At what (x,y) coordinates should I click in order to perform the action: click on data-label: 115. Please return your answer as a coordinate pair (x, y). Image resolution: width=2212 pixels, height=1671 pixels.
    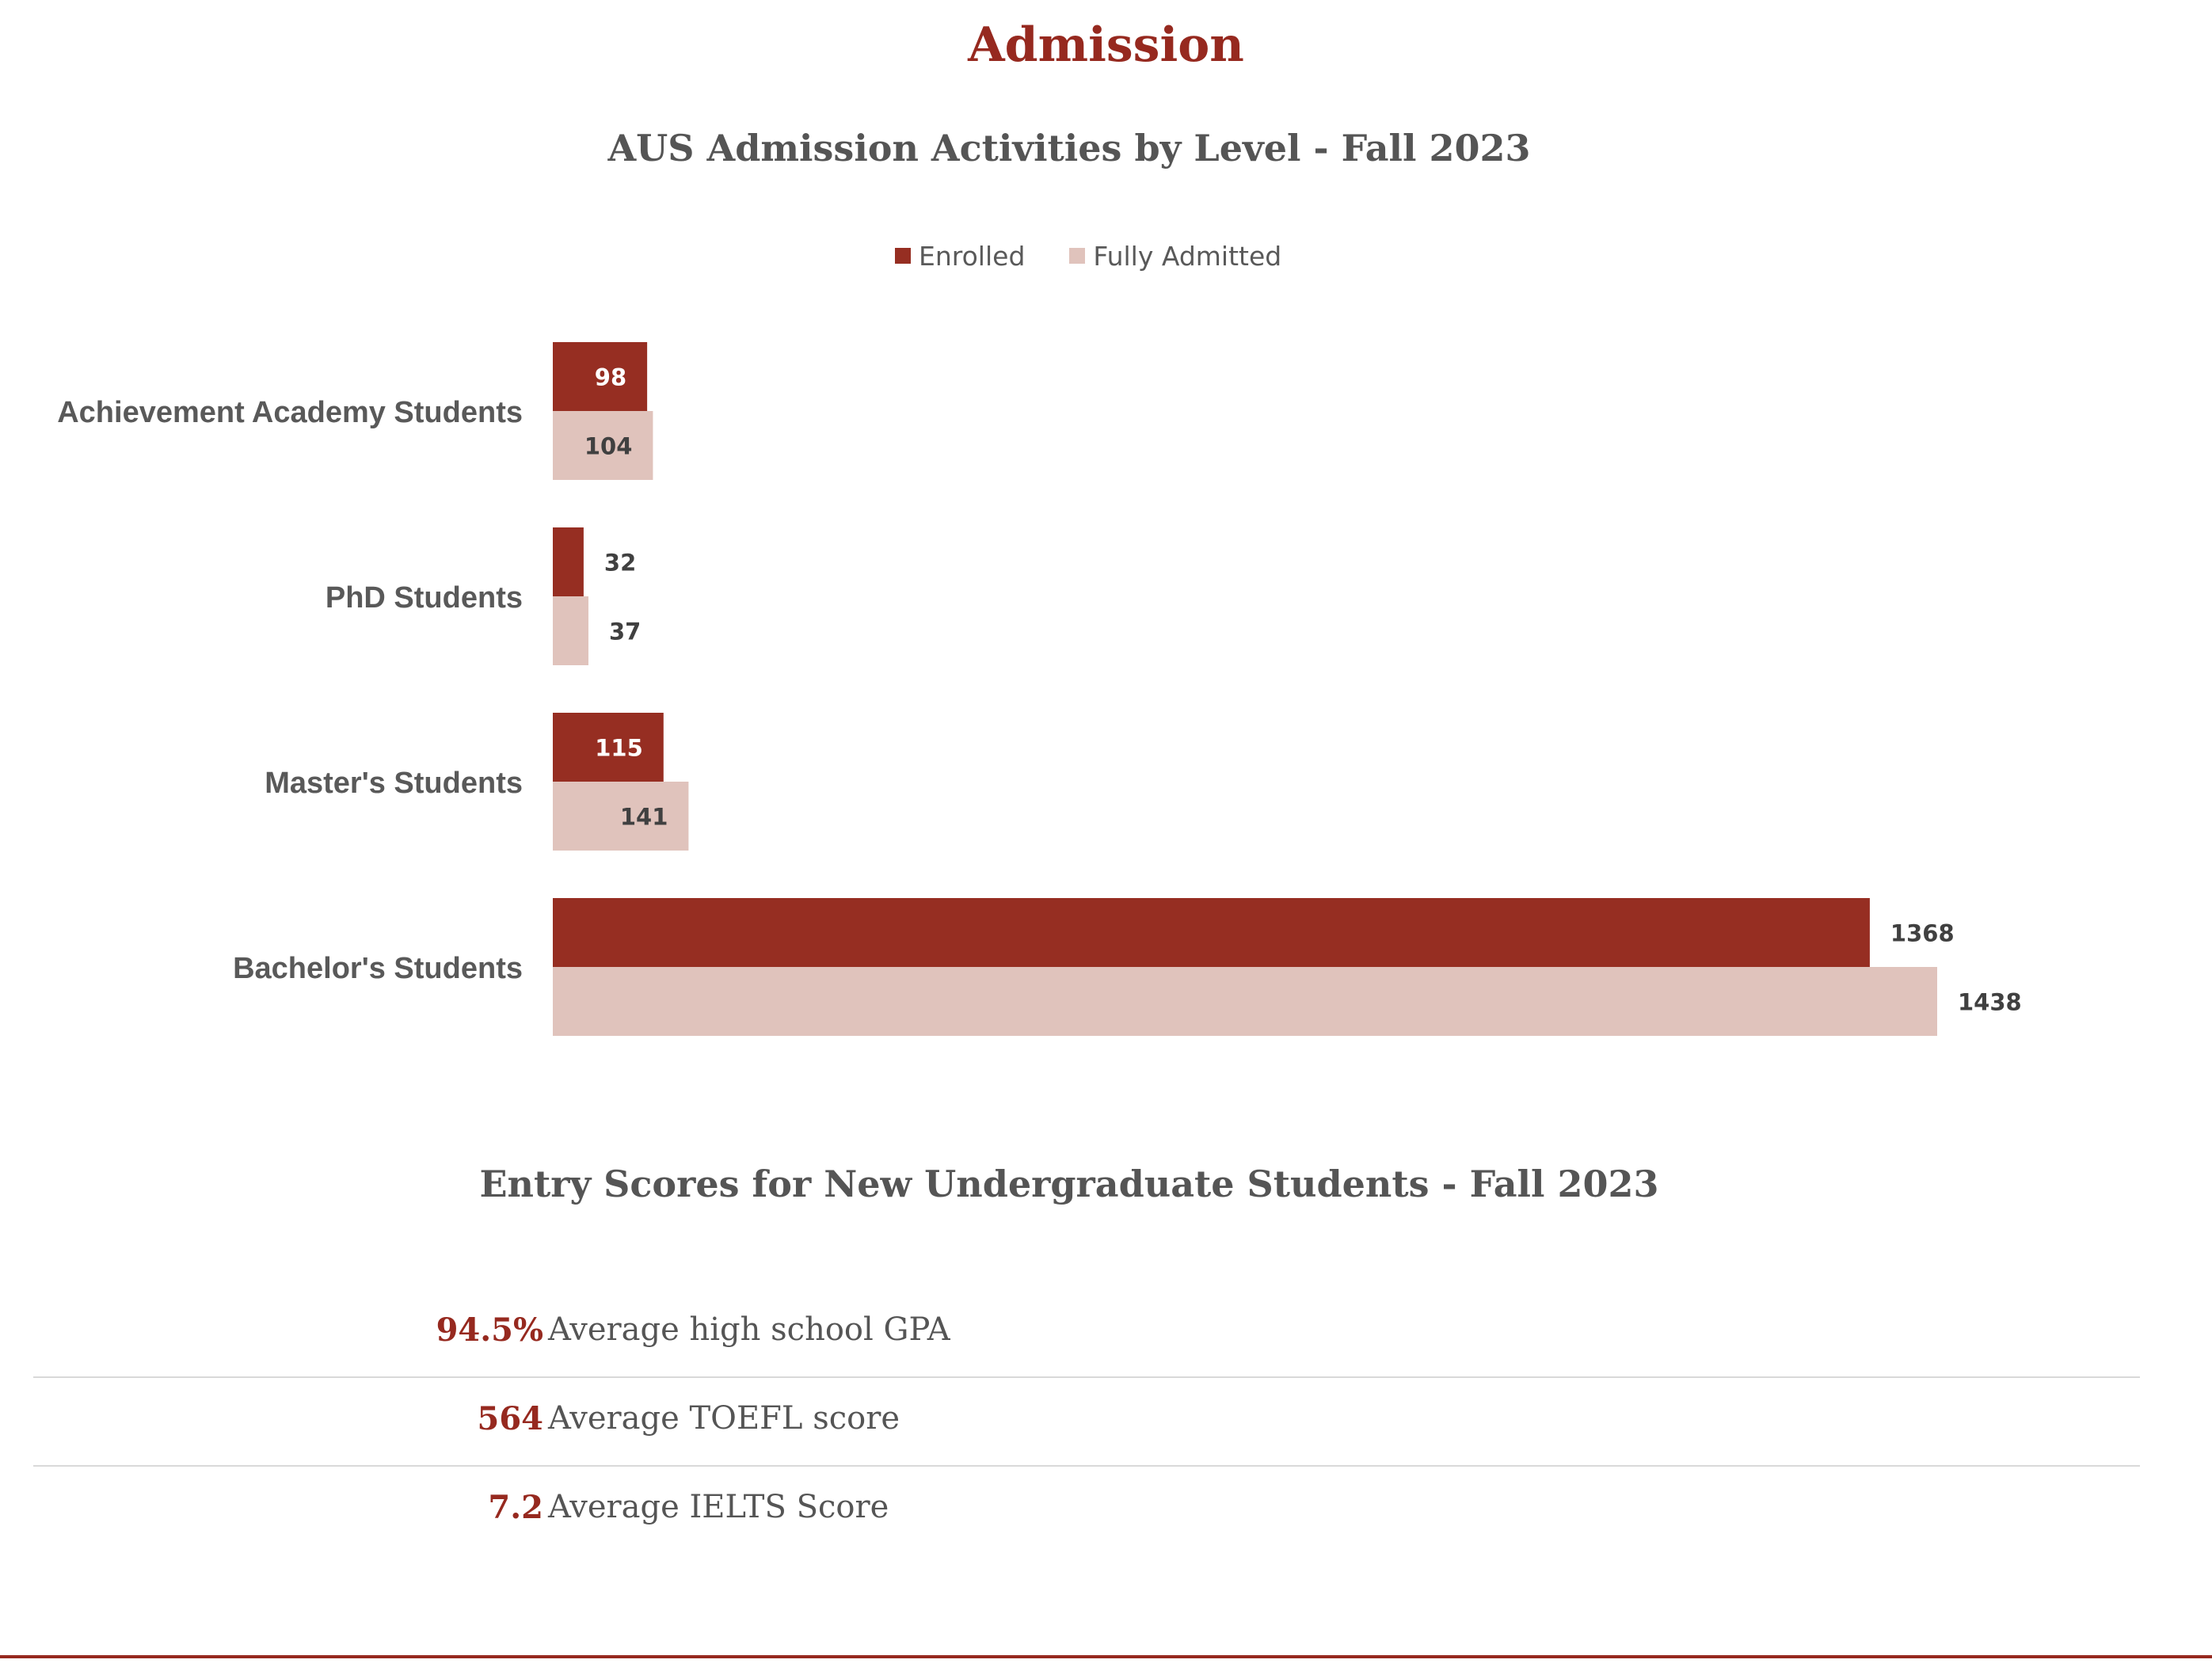
    Looking at the image, I should click on (619, 749).